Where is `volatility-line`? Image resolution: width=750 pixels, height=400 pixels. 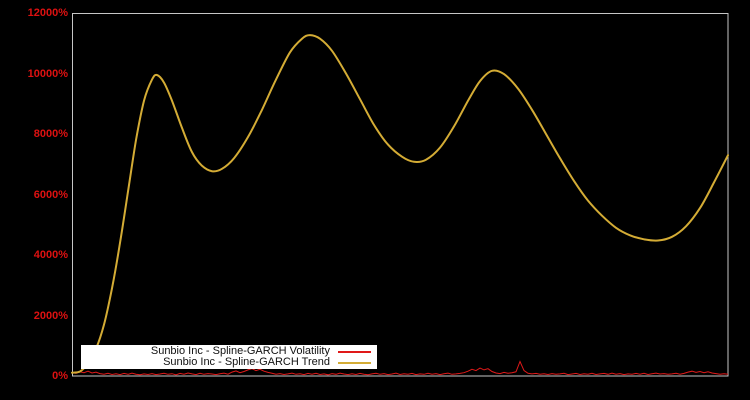
volatility-line is located at coordinates (400, 368).